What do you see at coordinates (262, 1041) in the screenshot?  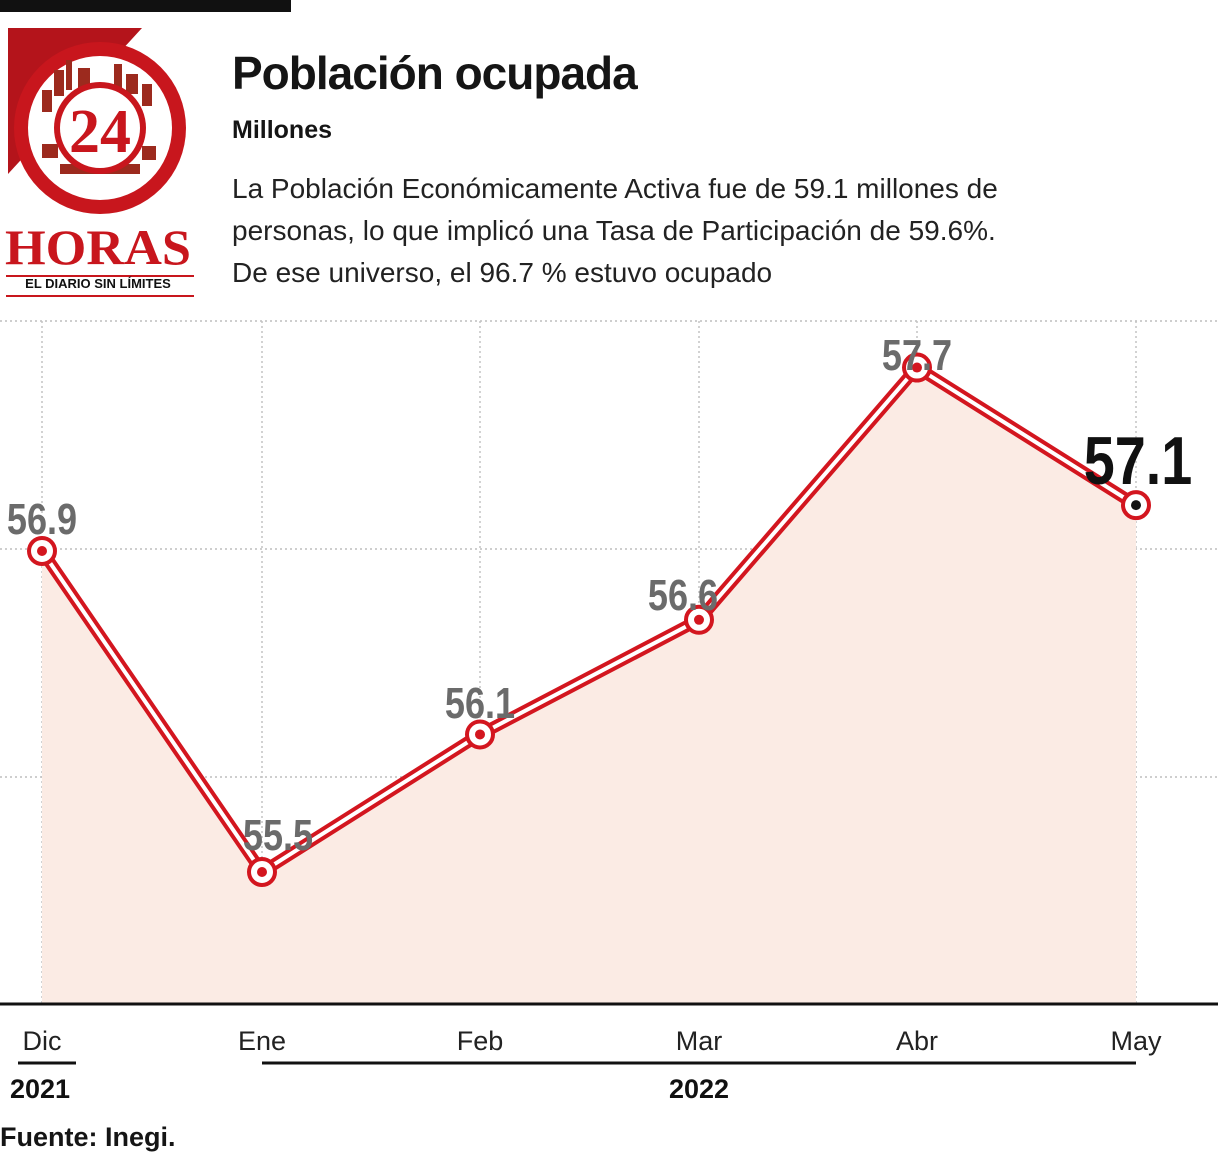 I see `x-tick-label: Ene` at bounding box center [262, 1041].